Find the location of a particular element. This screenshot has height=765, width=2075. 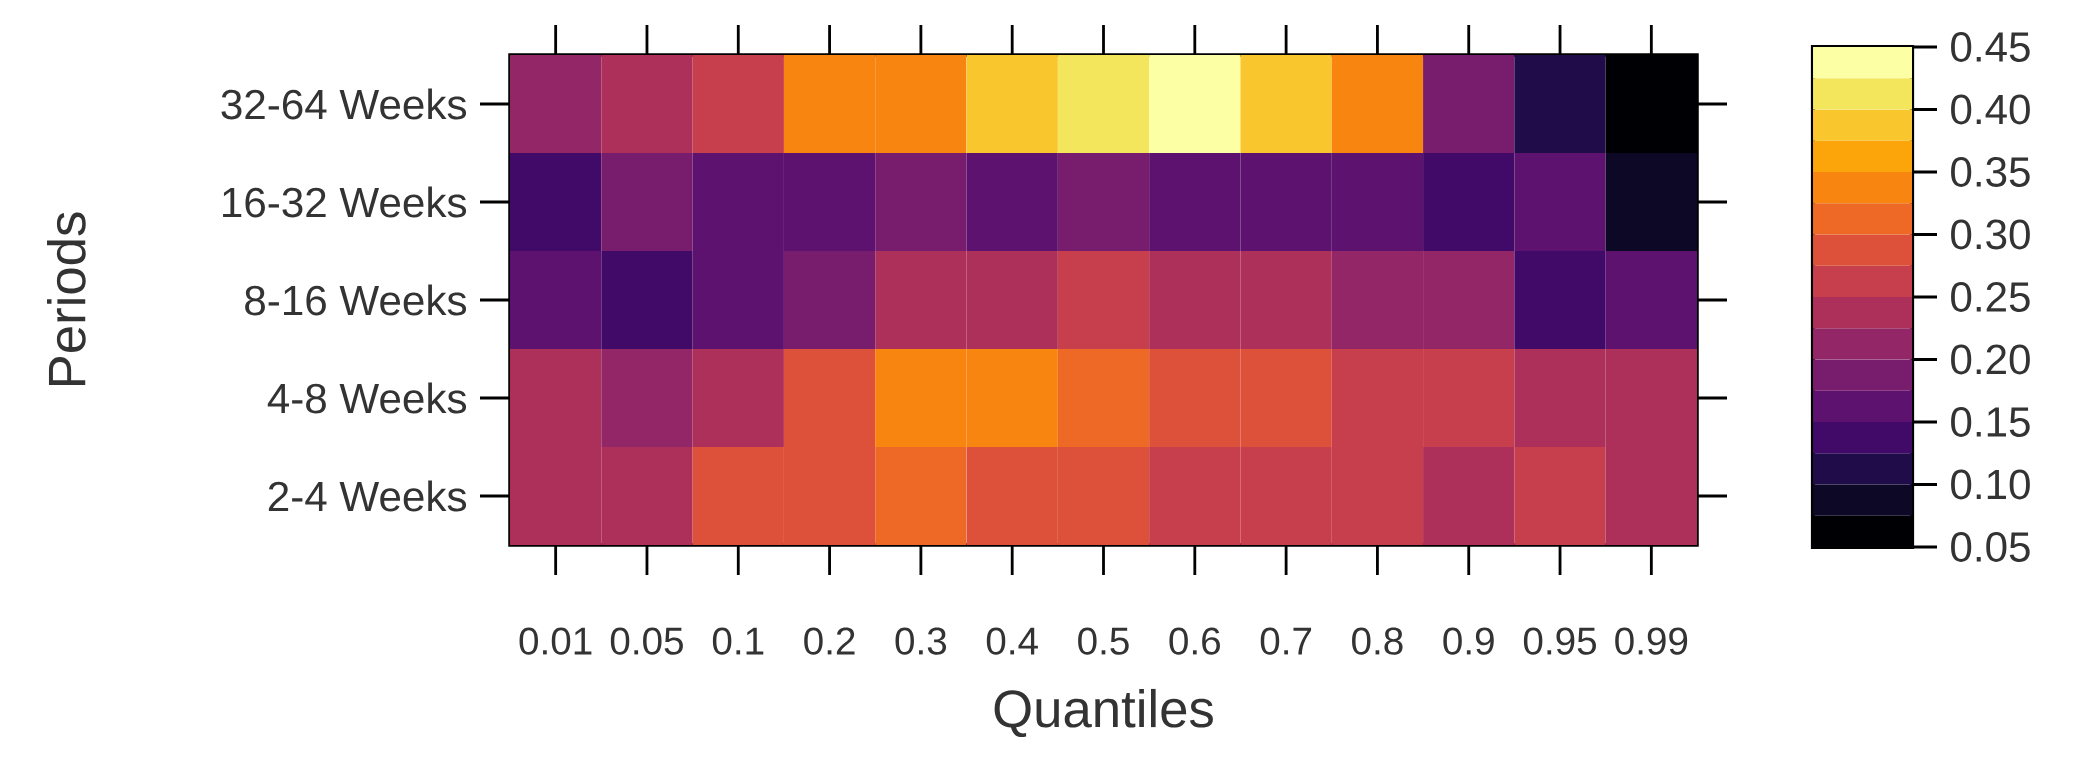

y-tick-label: 16-32 Weeks is located at coordinates (345, 202).